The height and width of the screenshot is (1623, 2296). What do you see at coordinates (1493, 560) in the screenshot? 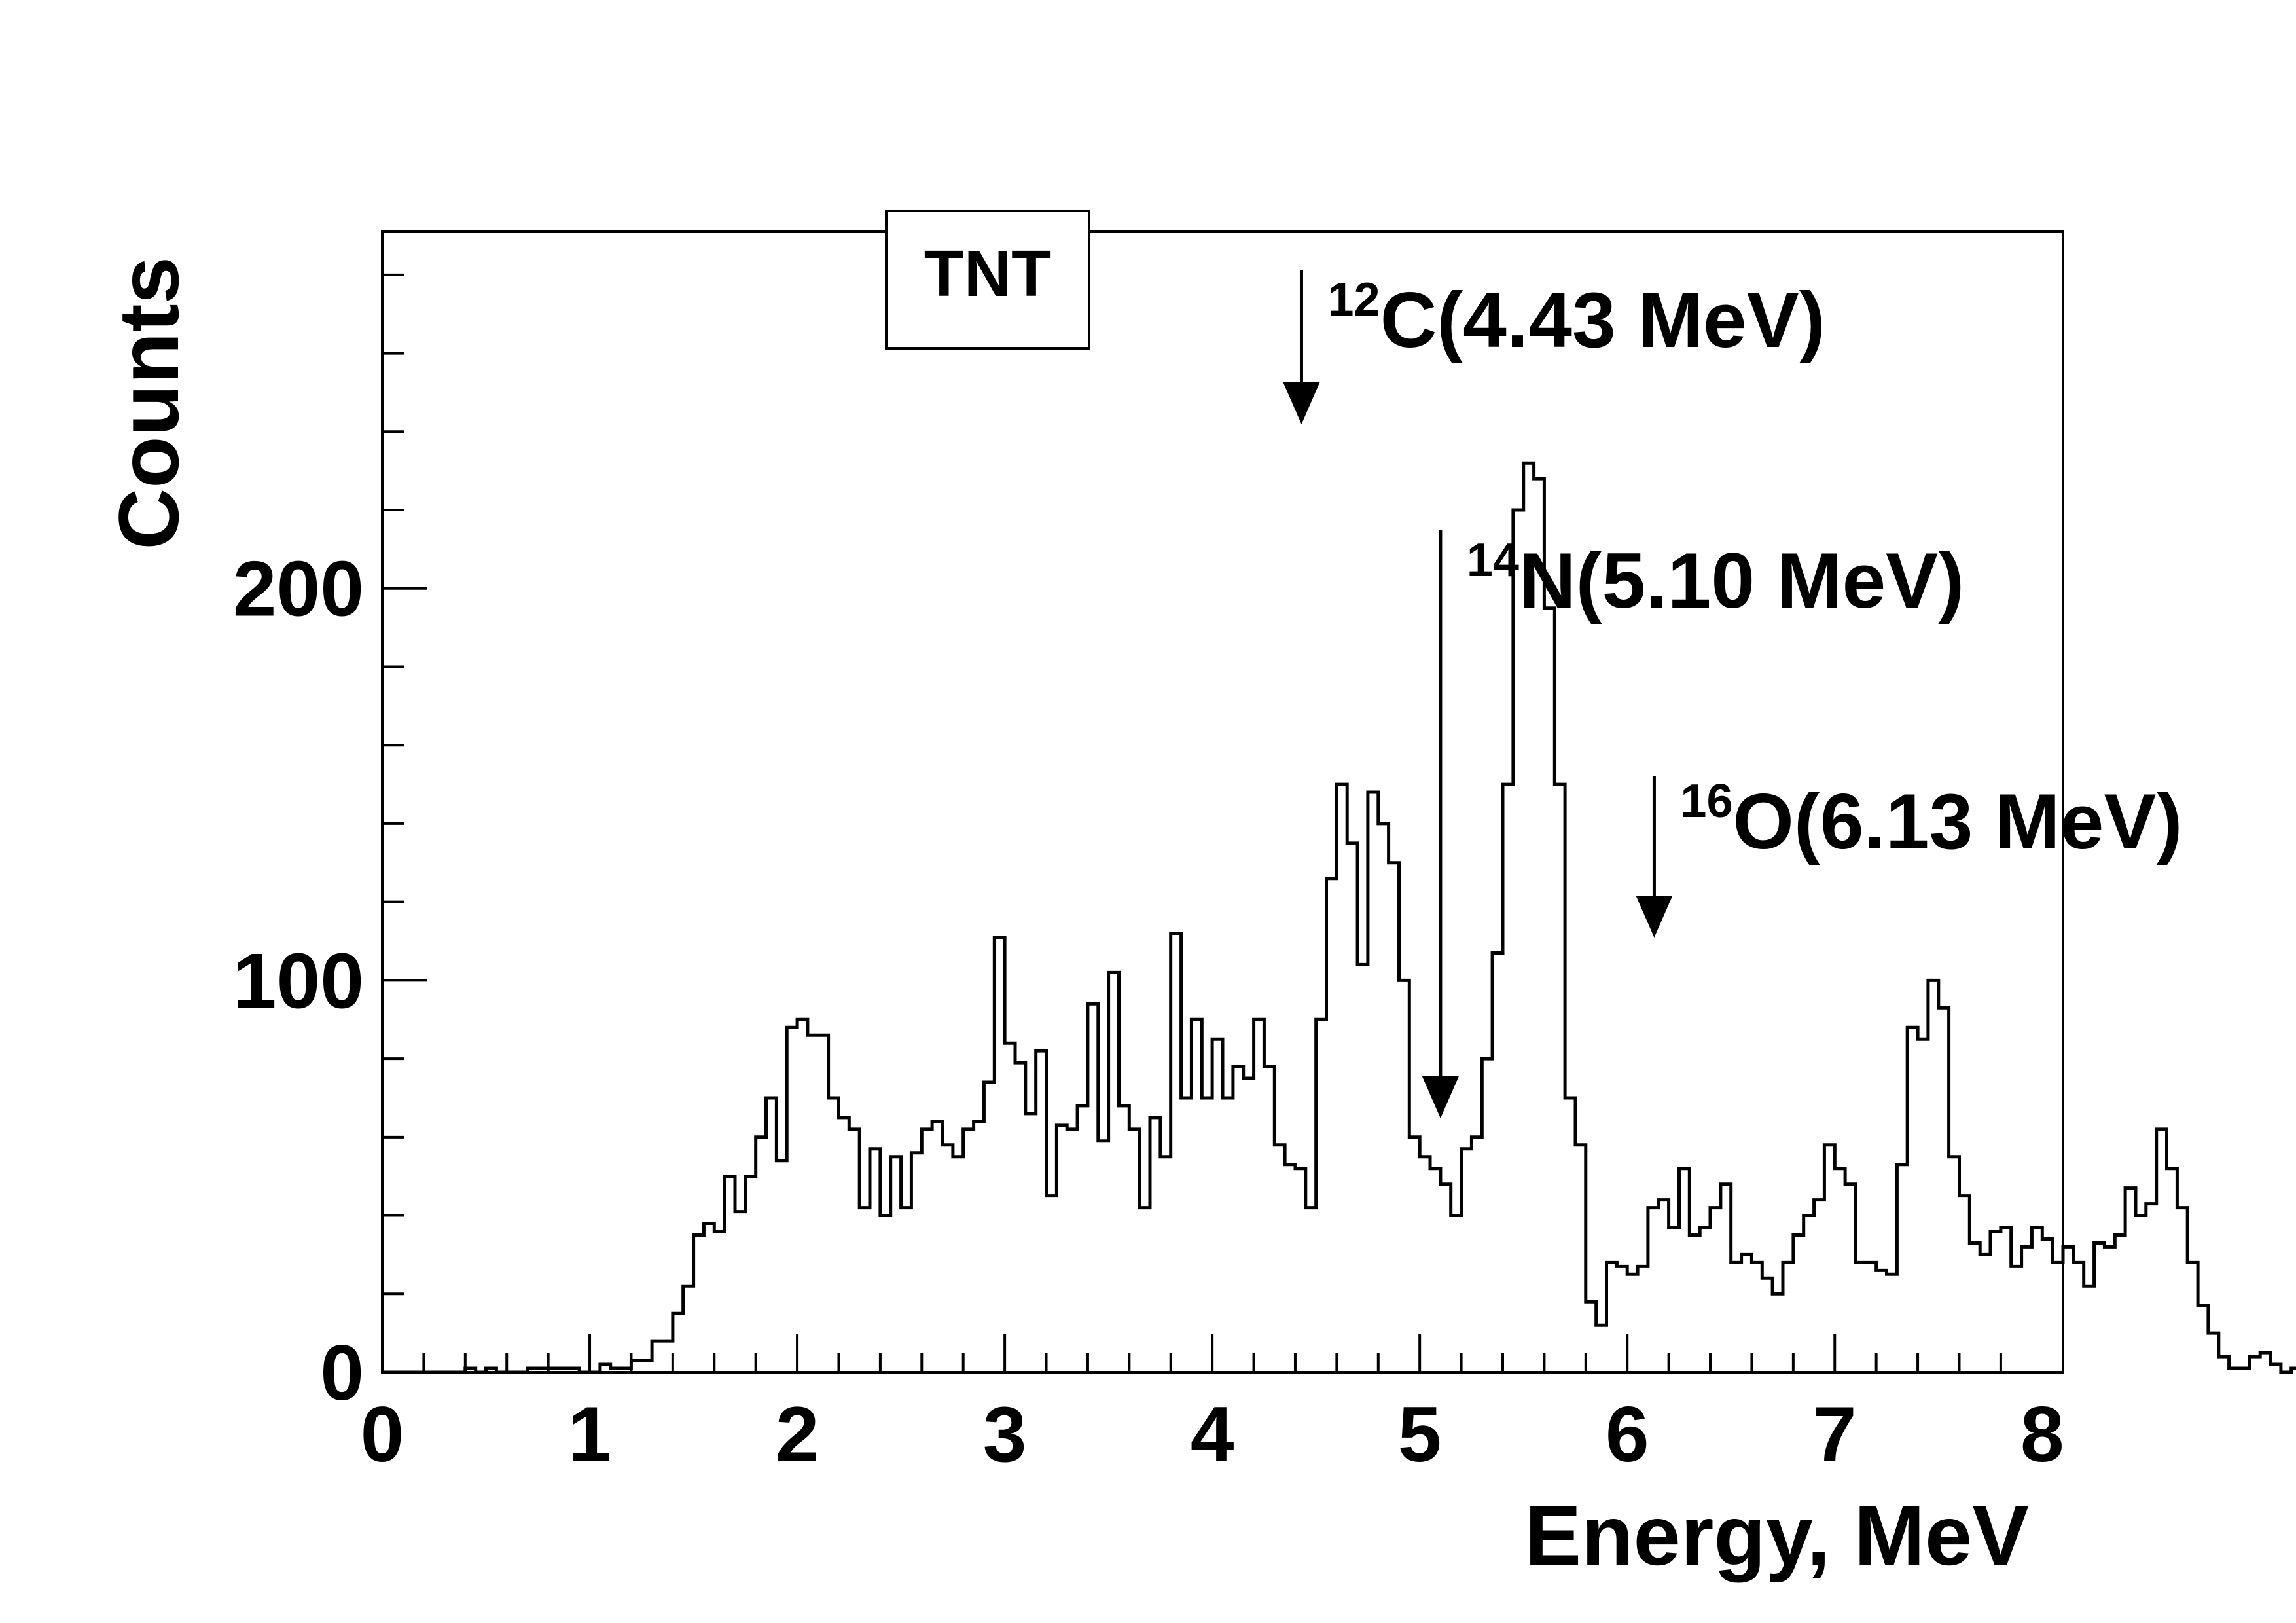
I see `annotation-isotope-mass: 14` at bounding box center [1493, 560].